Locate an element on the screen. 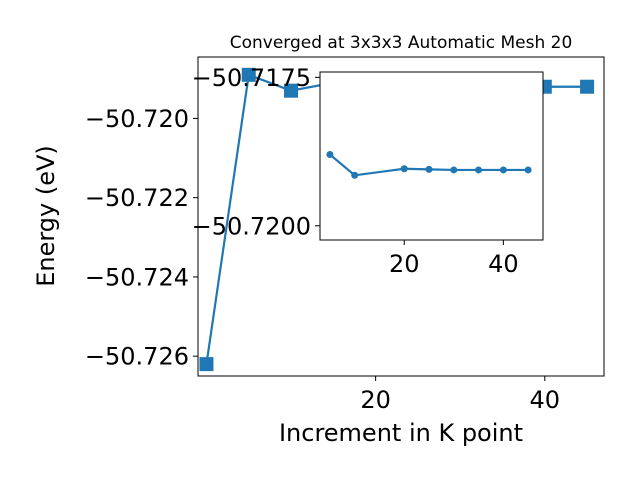  inset-series-line is located at coordinates (429, 165).